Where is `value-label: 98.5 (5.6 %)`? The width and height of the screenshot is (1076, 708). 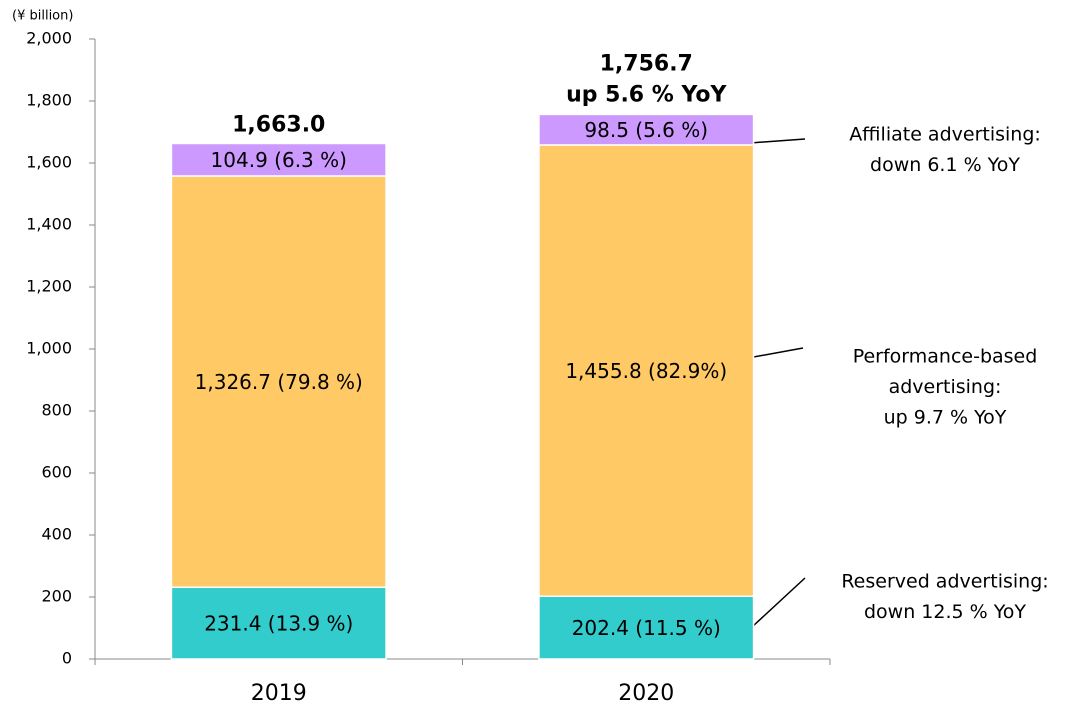 value-label: 98.5 (5.6 %) is located at coordinates (646, 130).